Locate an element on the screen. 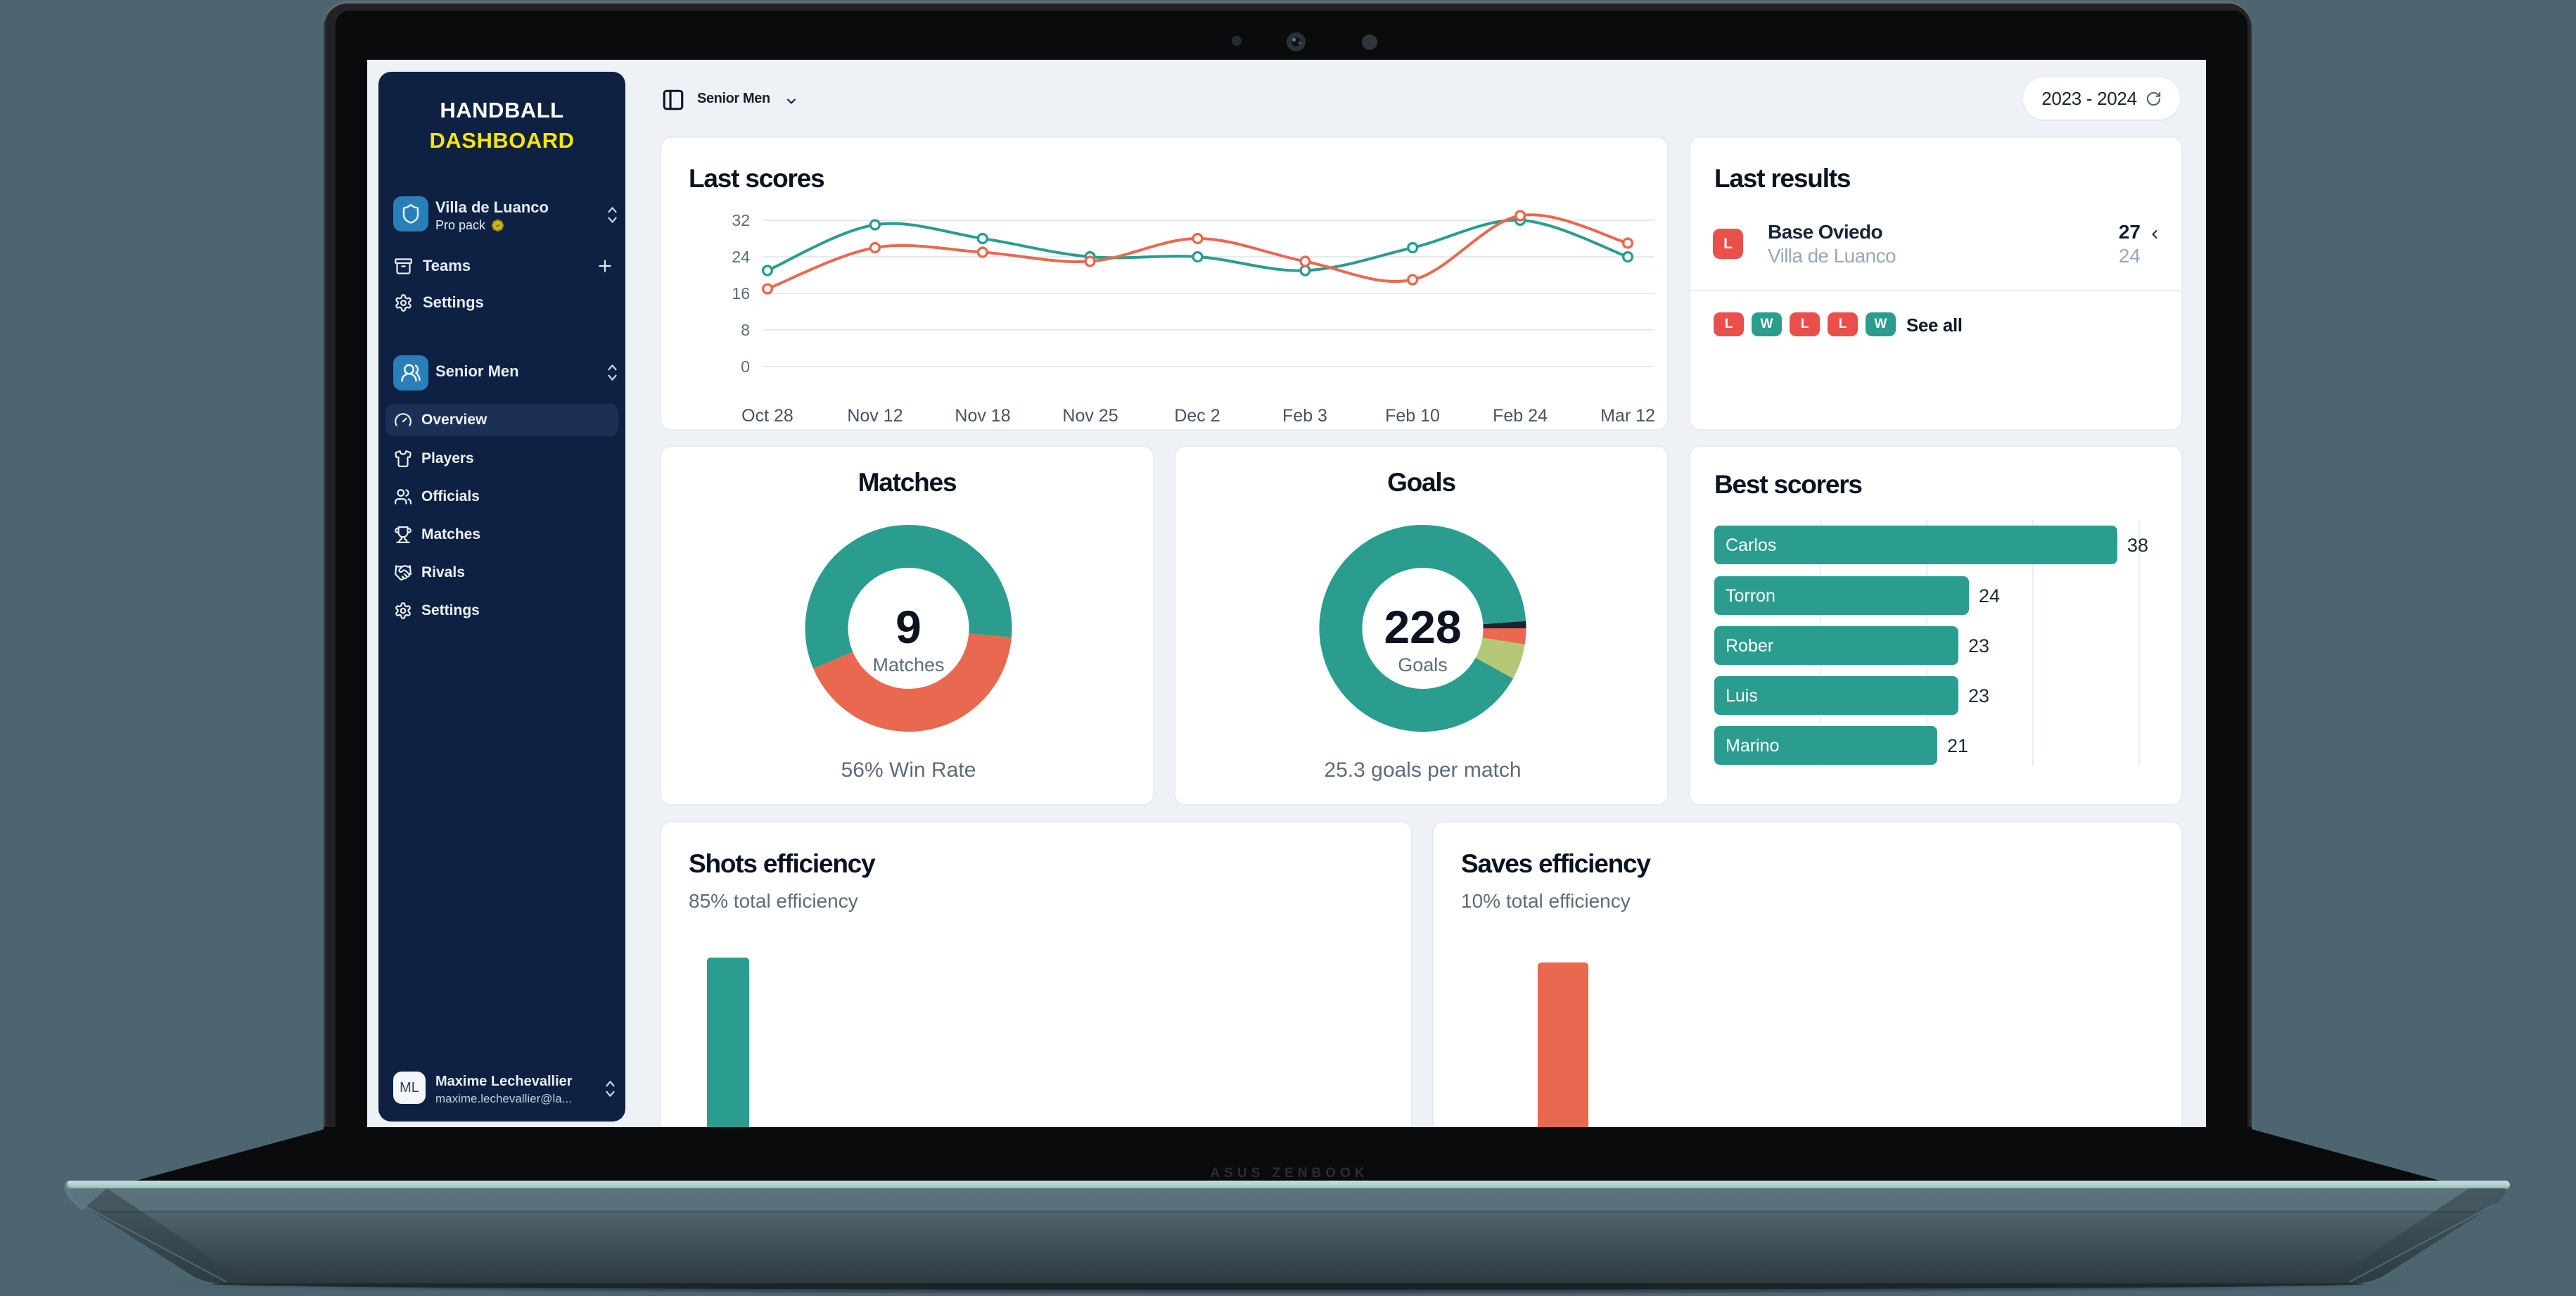 The width and height of the screenshot is (2576, 1296). svg-text: Feb 3 is located at coordinates (1304, 416).